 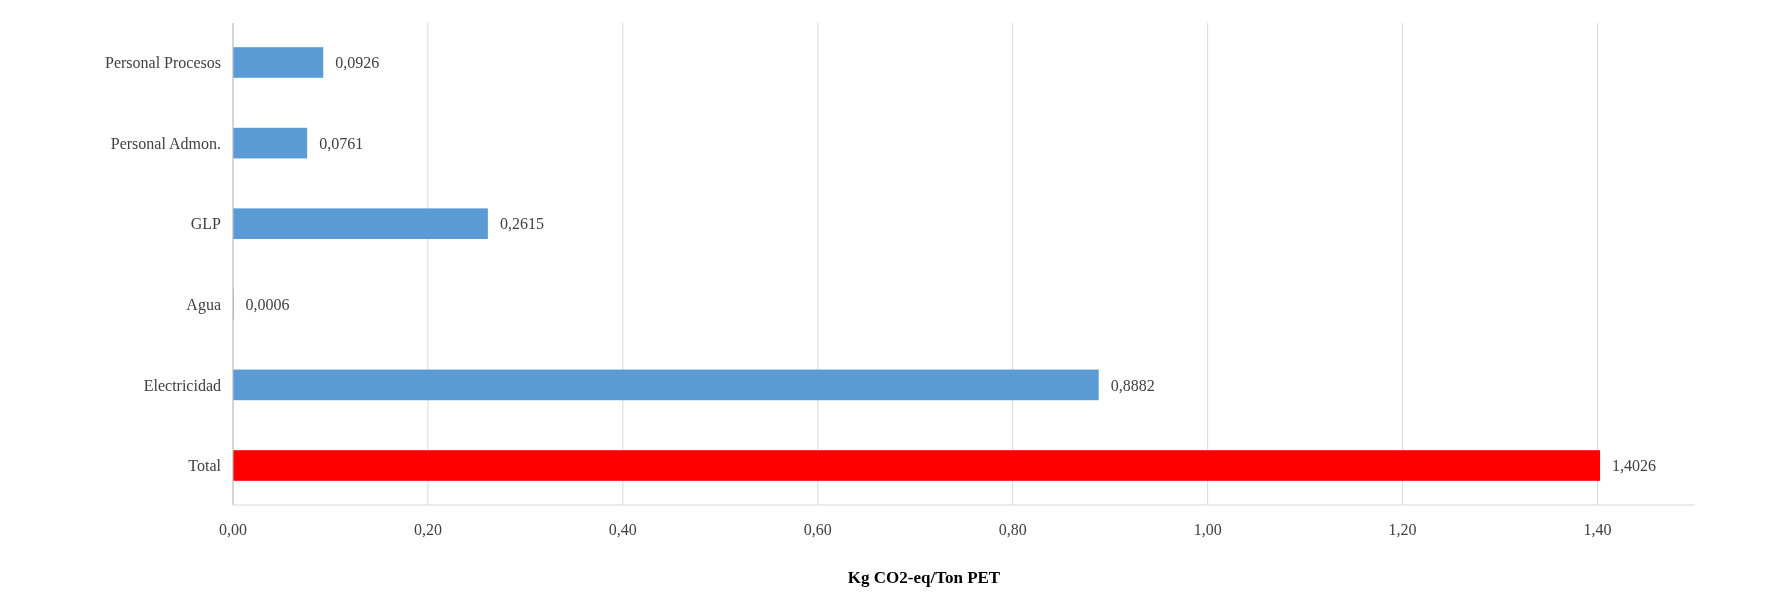 What do you see at coordinates (205, 466) in the screenshot?
I see `y-tick-label: Total` at bounding box center [205, 466].